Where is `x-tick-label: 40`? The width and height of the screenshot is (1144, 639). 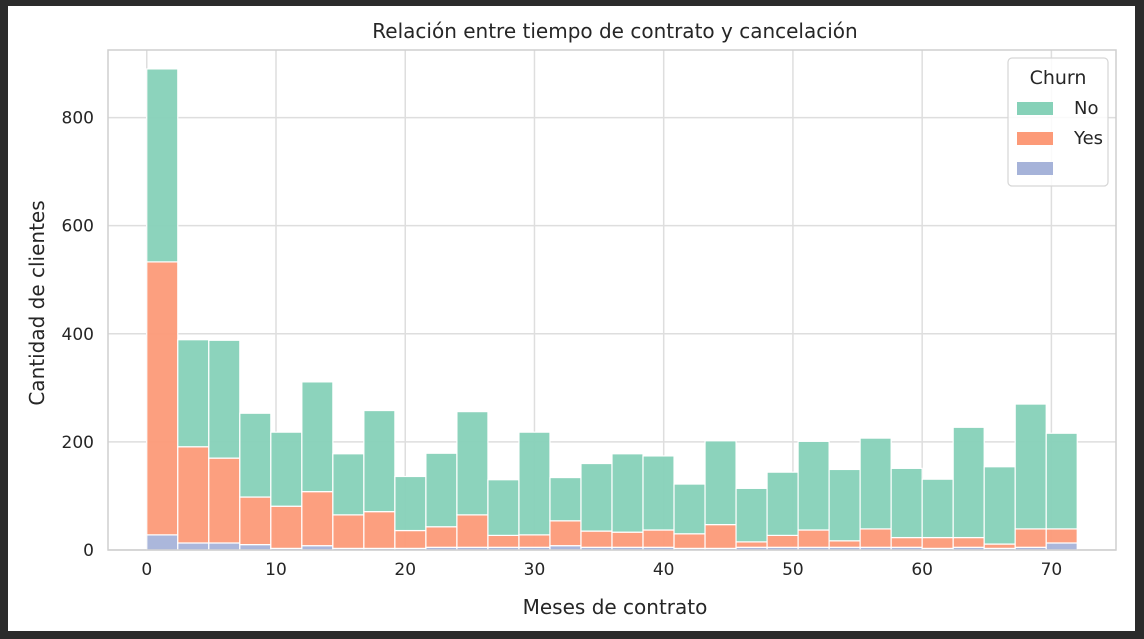 x-tick-label: 40 is located at coordinates (664, 570).